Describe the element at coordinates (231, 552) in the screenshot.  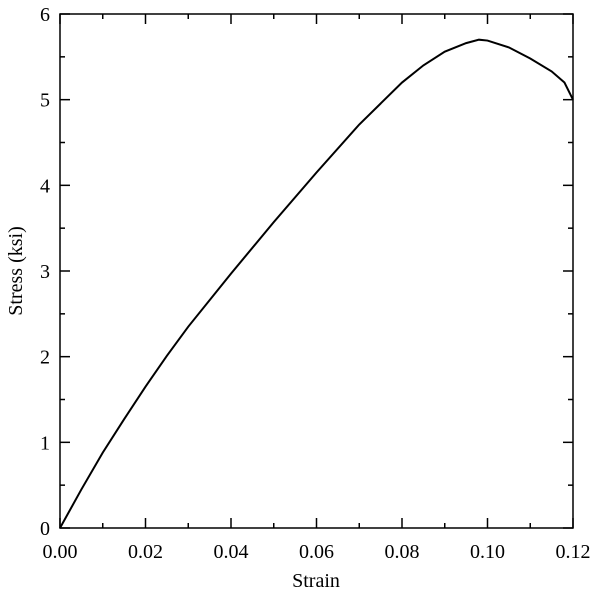
I see `x-tick-label: 0.04` at that location.